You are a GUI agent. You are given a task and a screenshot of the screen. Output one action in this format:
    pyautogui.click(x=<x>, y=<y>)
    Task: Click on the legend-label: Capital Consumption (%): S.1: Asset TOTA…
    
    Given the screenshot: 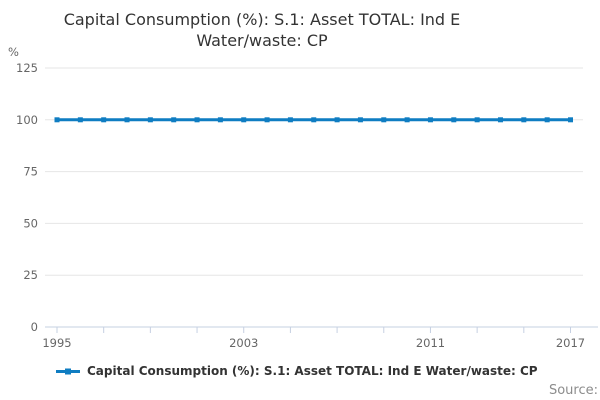 What is the action you would take?
    pyautogui.click(x=312, y=371)
    